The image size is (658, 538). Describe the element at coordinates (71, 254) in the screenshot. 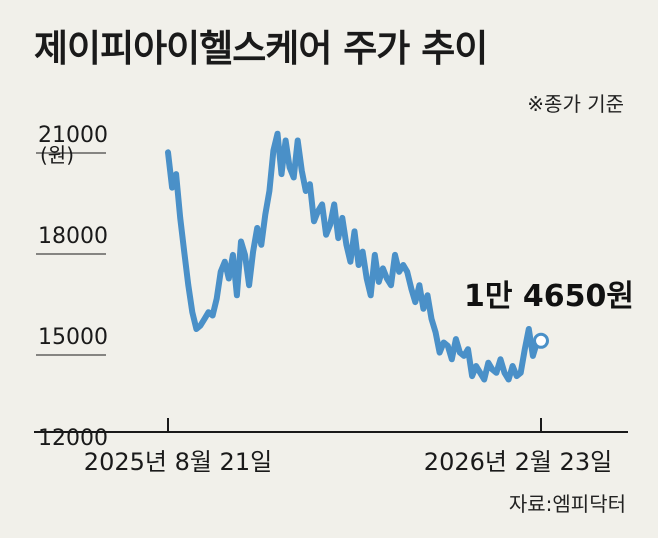

I see `y-gridlines` at that location.